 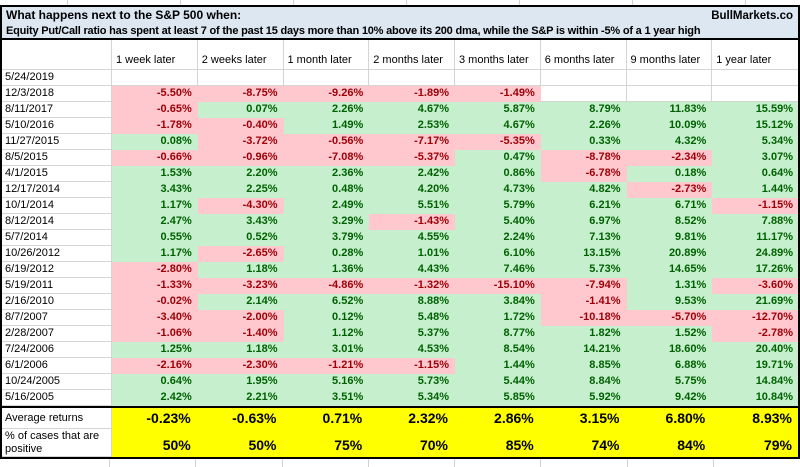 I want to click on return-cell: 1.18%, so click(x=240, y=270).